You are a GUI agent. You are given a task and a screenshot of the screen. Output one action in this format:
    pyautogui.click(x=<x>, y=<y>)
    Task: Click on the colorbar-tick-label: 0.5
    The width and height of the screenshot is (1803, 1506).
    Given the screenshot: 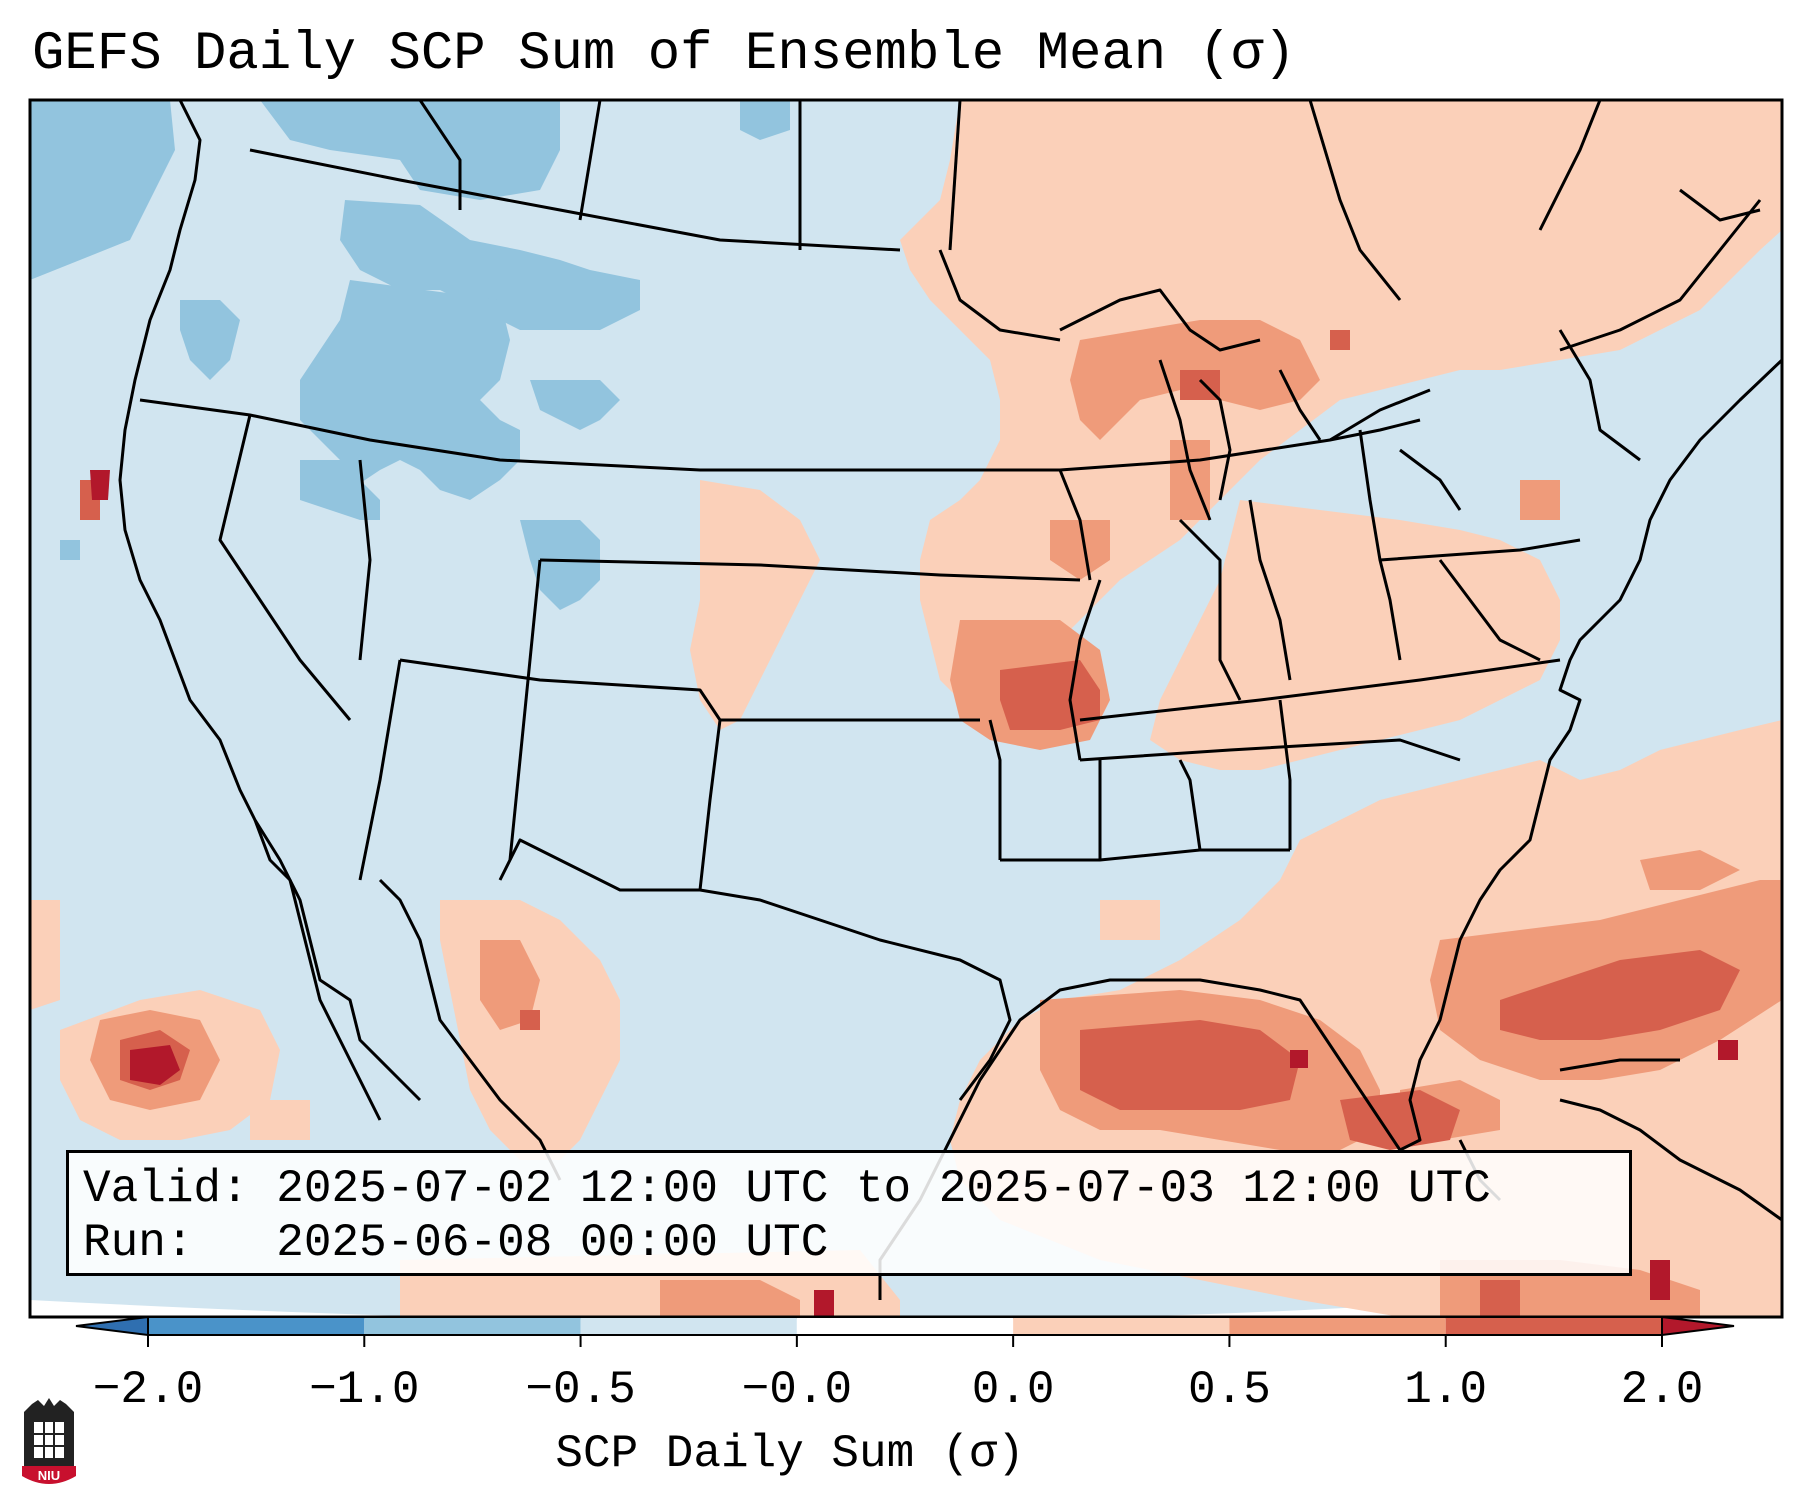 What is the action you would take?
    pyautogui.click(x=1229, y=1390)
    